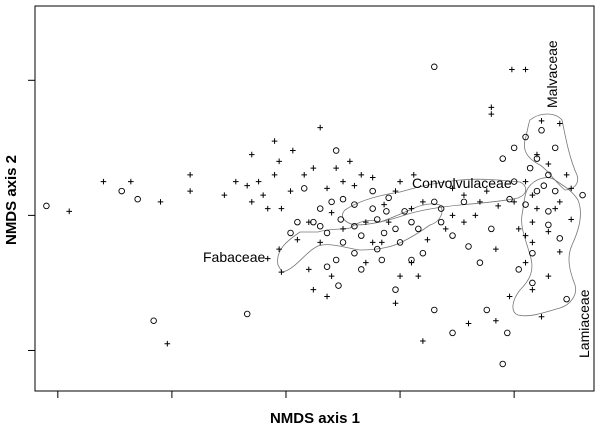  What do you see at coordinates (11, 200) in the screenshot?
I see `y-axis-title: NMDS axis 2` at bounding box center [11, 200].